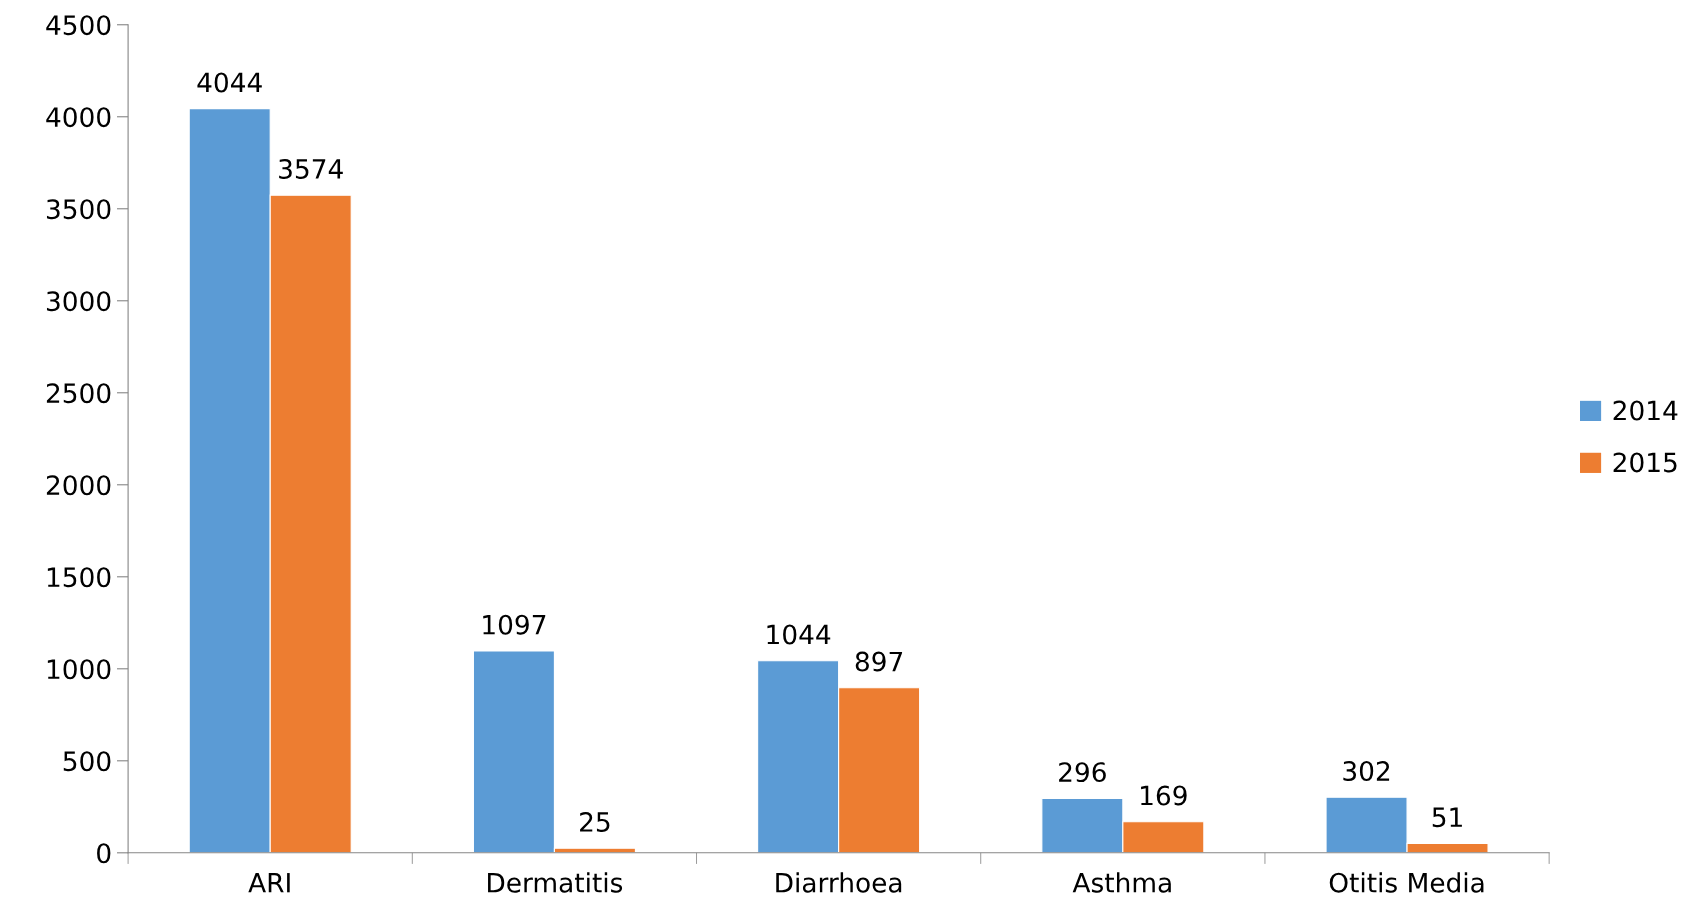 The image size is (1708, 917). Describe the element at coordinates (104, 853) in the screenshot. I see `y-tick-label: 0` at that location.